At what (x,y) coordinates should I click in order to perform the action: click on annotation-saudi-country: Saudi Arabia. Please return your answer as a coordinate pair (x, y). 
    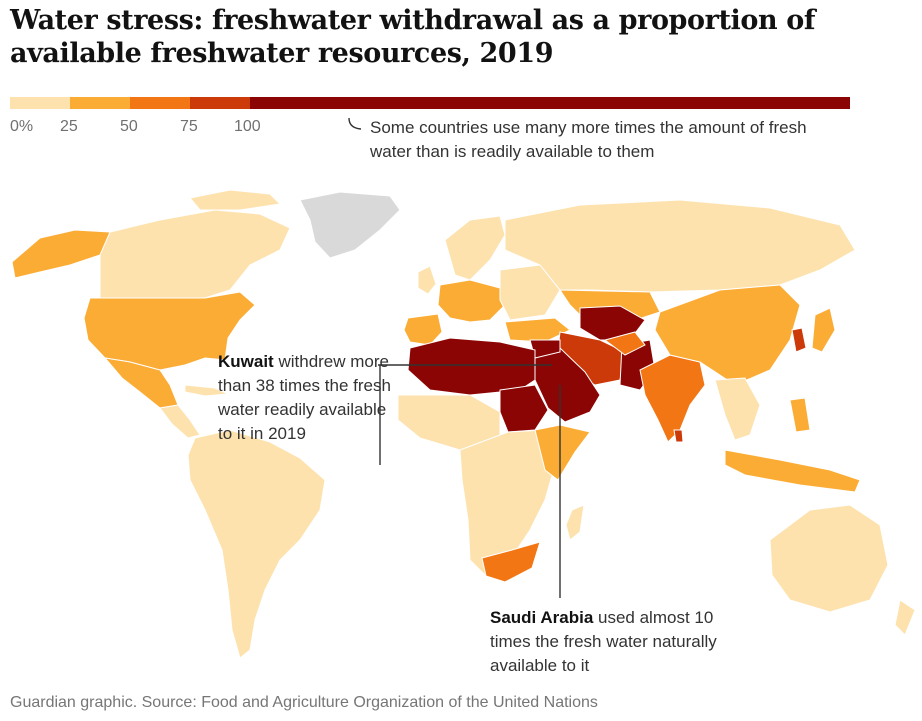
    Looking at the image, I should click on (542, 617).